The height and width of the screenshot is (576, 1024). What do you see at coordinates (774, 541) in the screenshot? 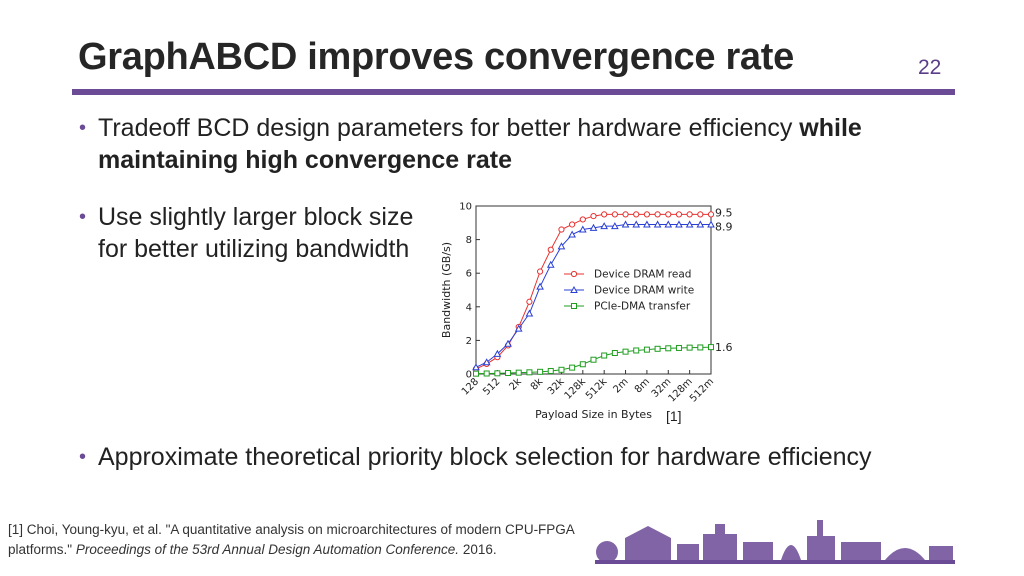
I see `campus-skyline-logo` at bounding box center [774, 541].